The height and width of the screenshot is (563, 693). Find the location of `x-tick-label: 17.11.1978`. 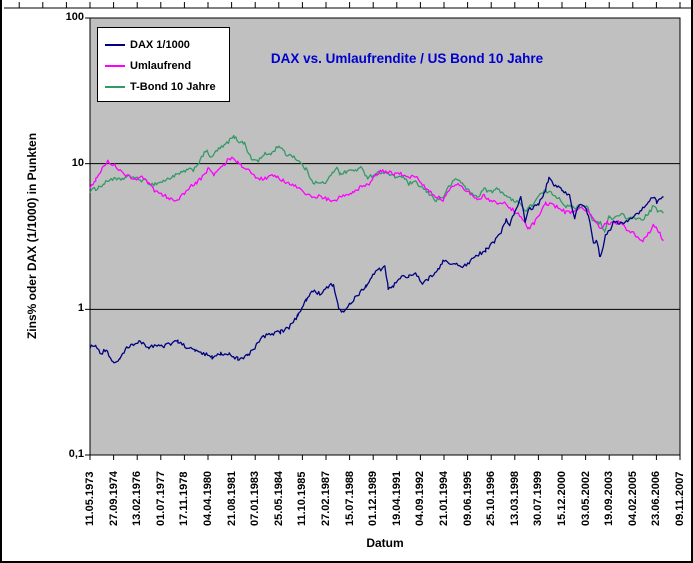

x-tick-label: 17.11.1978 is located at coordinates (184, 498).